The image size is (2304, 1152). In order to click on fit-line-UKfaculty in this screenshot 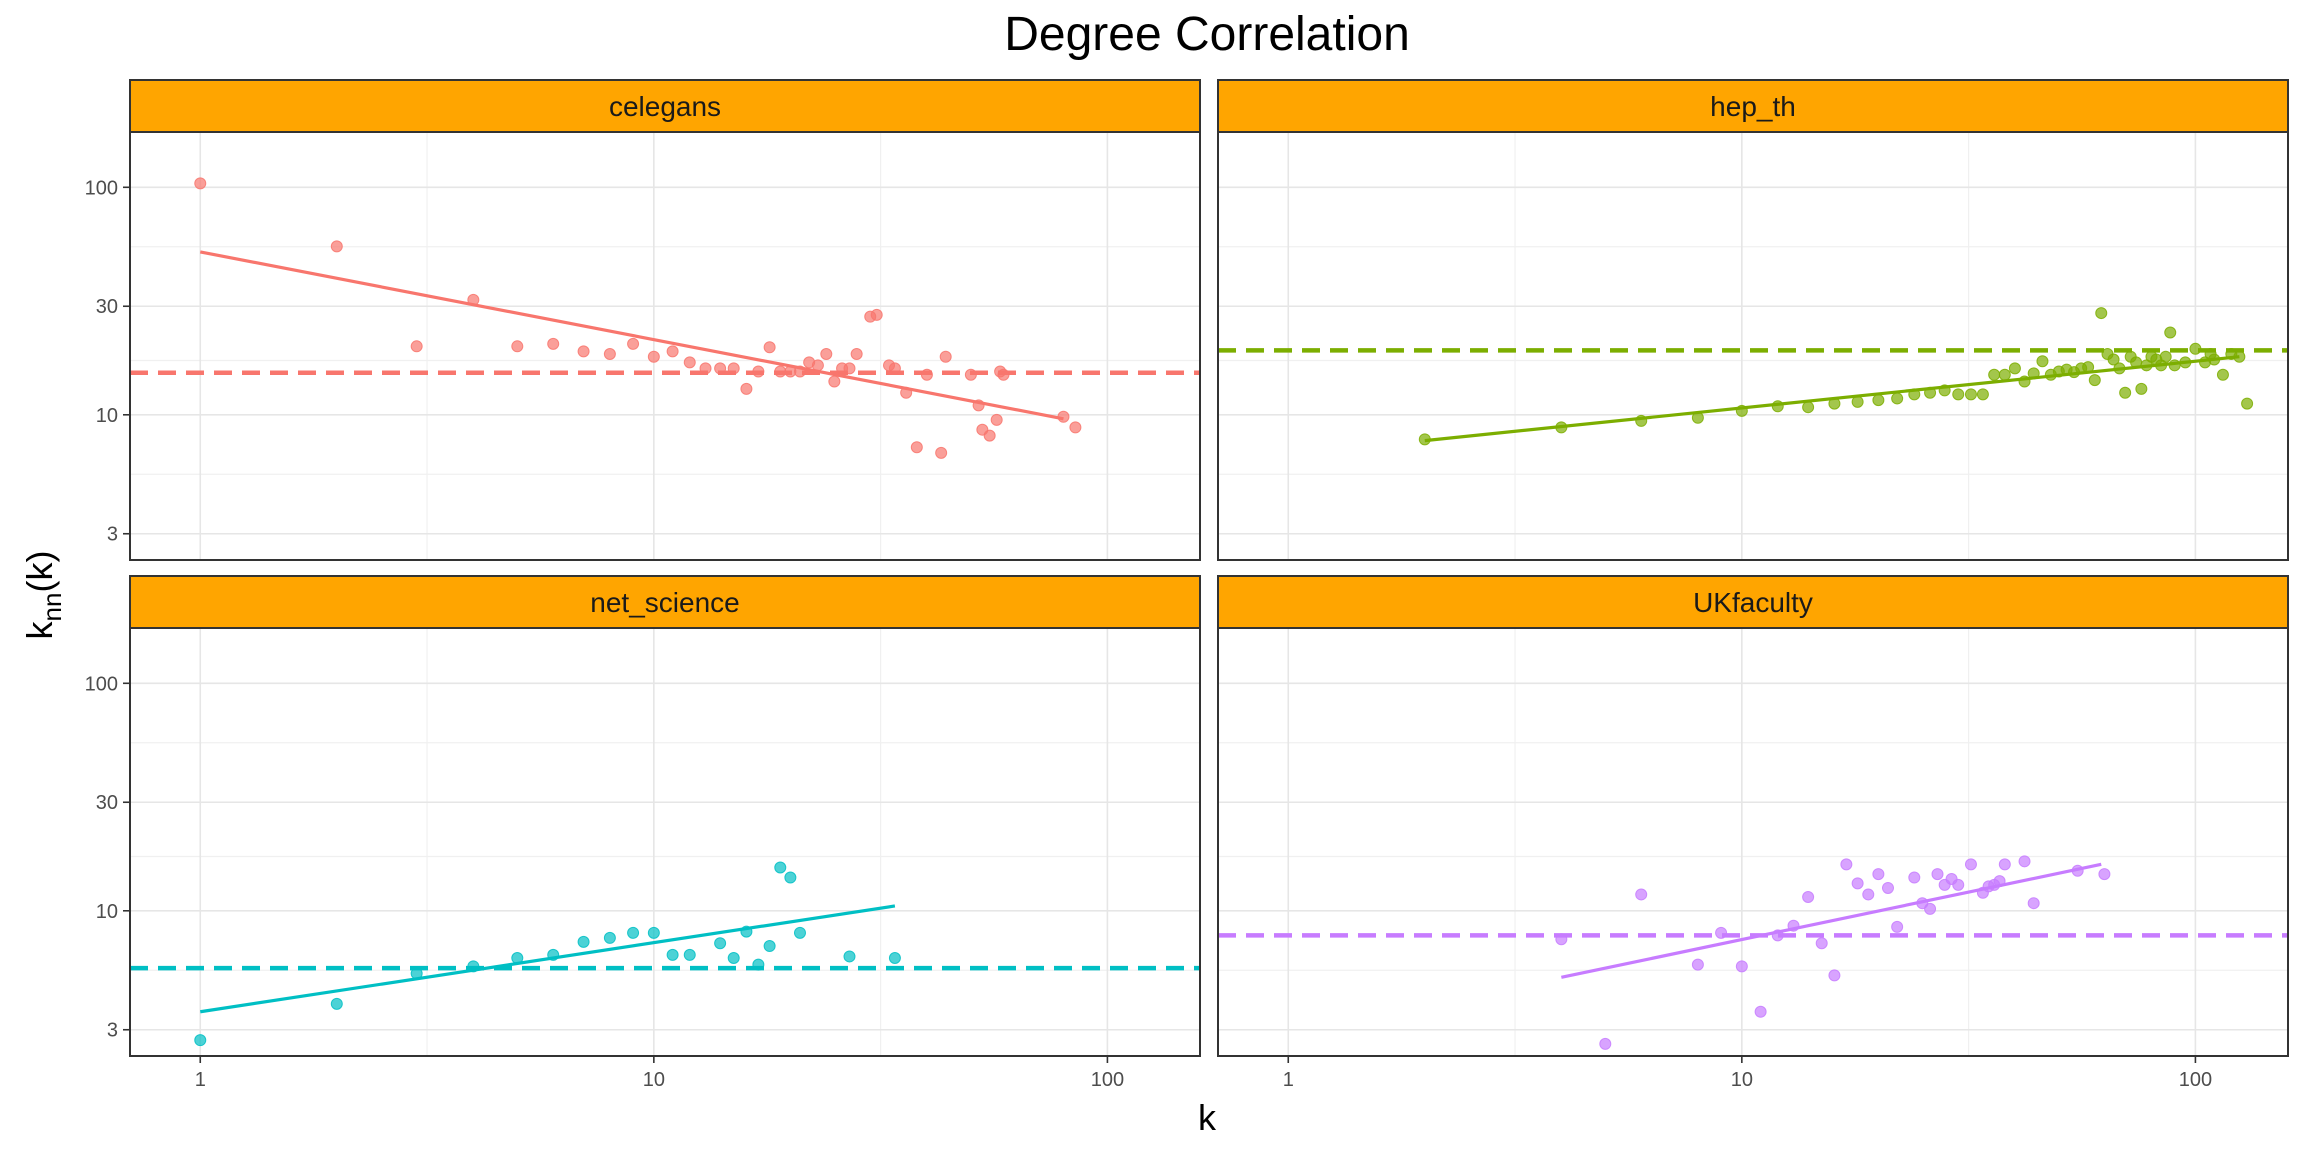, I will do `click(1831, 920)`.